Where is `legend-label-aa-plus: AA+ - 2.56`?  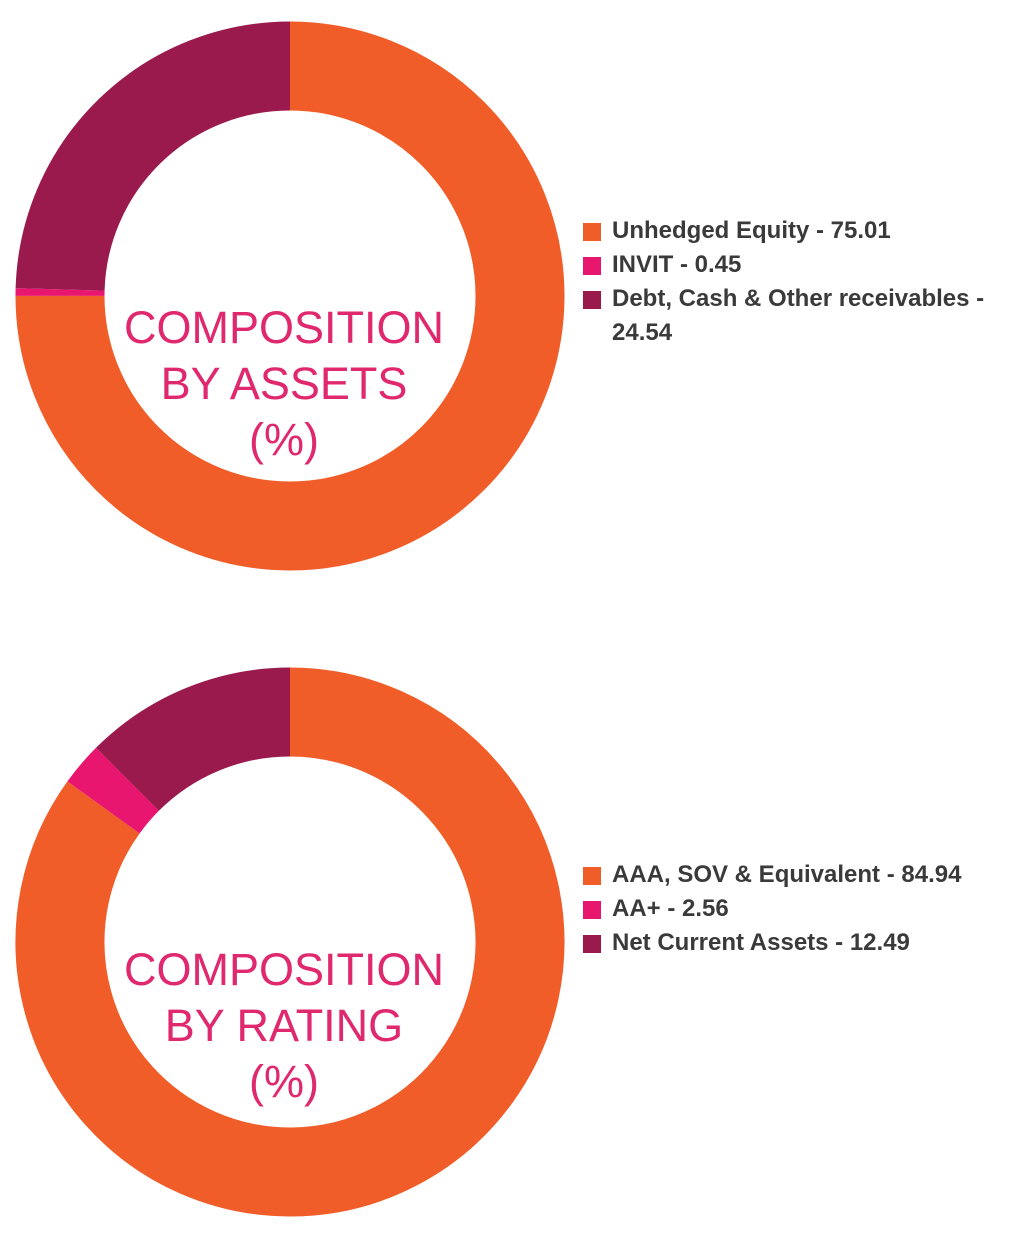 legend-label-aa-plus: AA+ - 2.56 is located at coordinates (670, 908).